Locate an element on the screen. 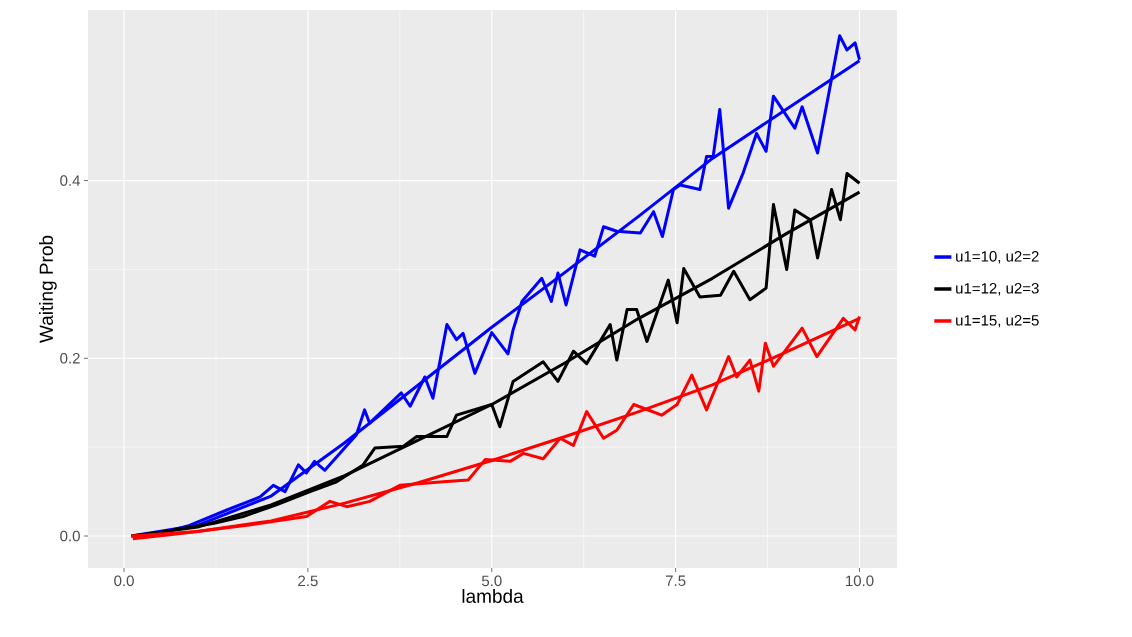 This screenshot has height=637, width=1132. y-axis-title: Waiting Prob is located at coordinates (48, 289).